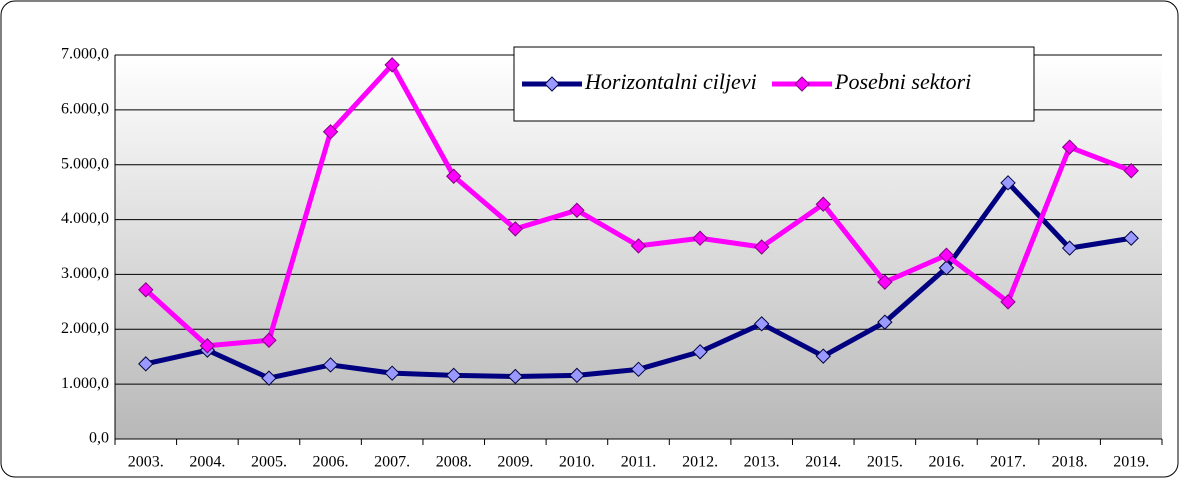 The image size is (1179, 478). Describe the element at coordinates (638, 462) in the screenshot. I see `x-tick-label: 2011.` at that location.